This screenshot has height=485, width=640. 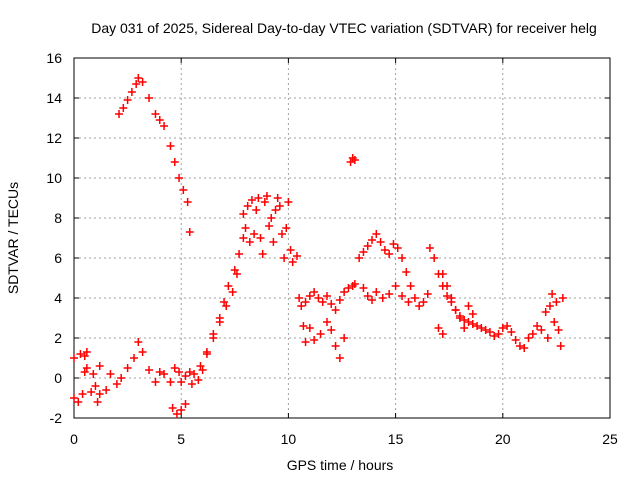 What do you see at coordinates (58, 258) in the screenshot?
I see `y-tick-label: 6` at bounding box center [58, 258].